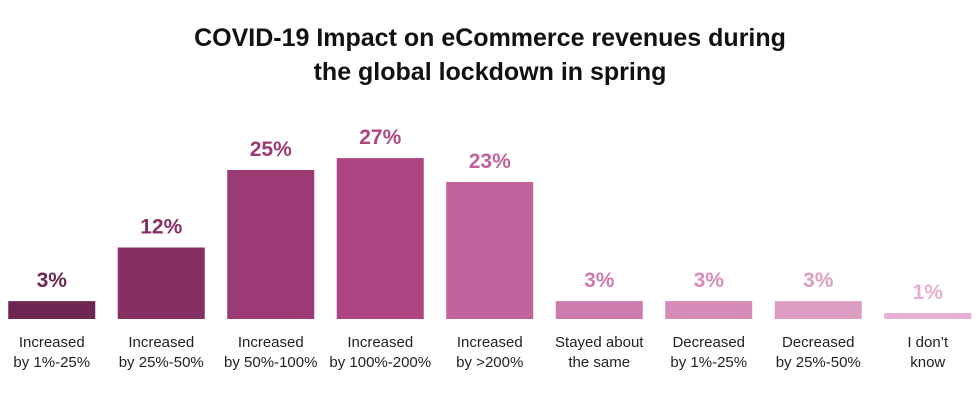 The height and width of the screenshot is (403, 980). What do you see at coordinates (490, 161) in the screenshot?
I see `value-label: 23%` at bounding box center [490, 161].